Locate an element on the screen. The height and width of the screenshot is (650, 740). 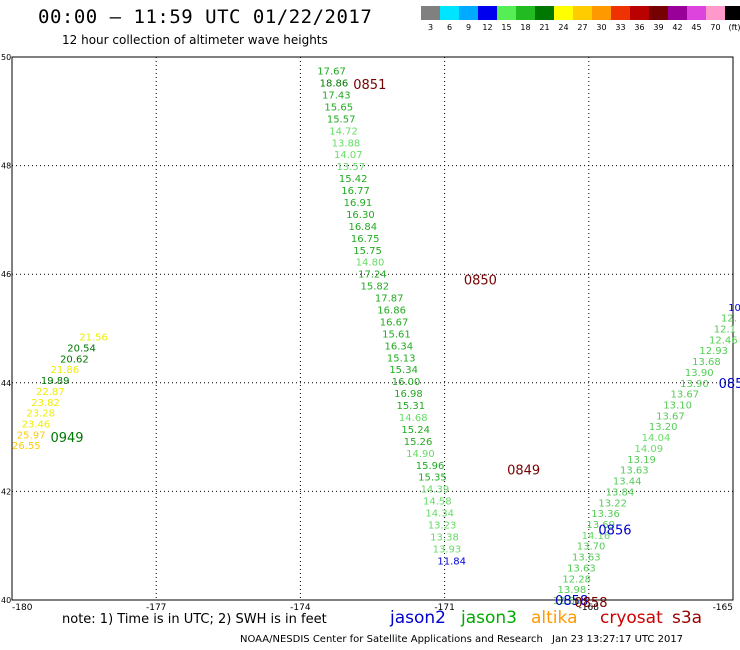
legend-label: 70 is located at coordinates (715, 27).